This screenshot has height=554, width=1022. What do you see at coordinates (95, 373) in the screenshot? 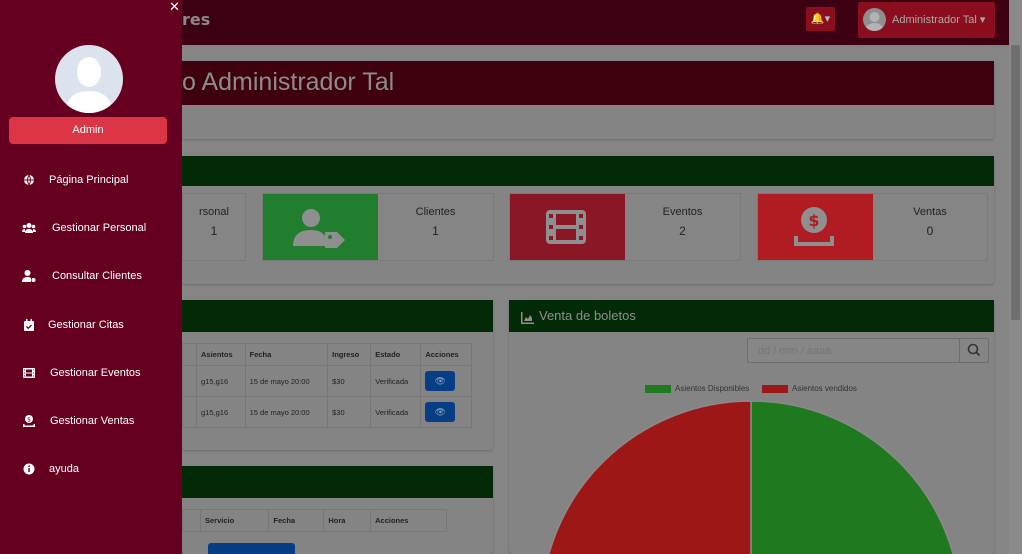
I see `sidebar-item-label: Gestionar Eventos` at bounding box center [95, 373].